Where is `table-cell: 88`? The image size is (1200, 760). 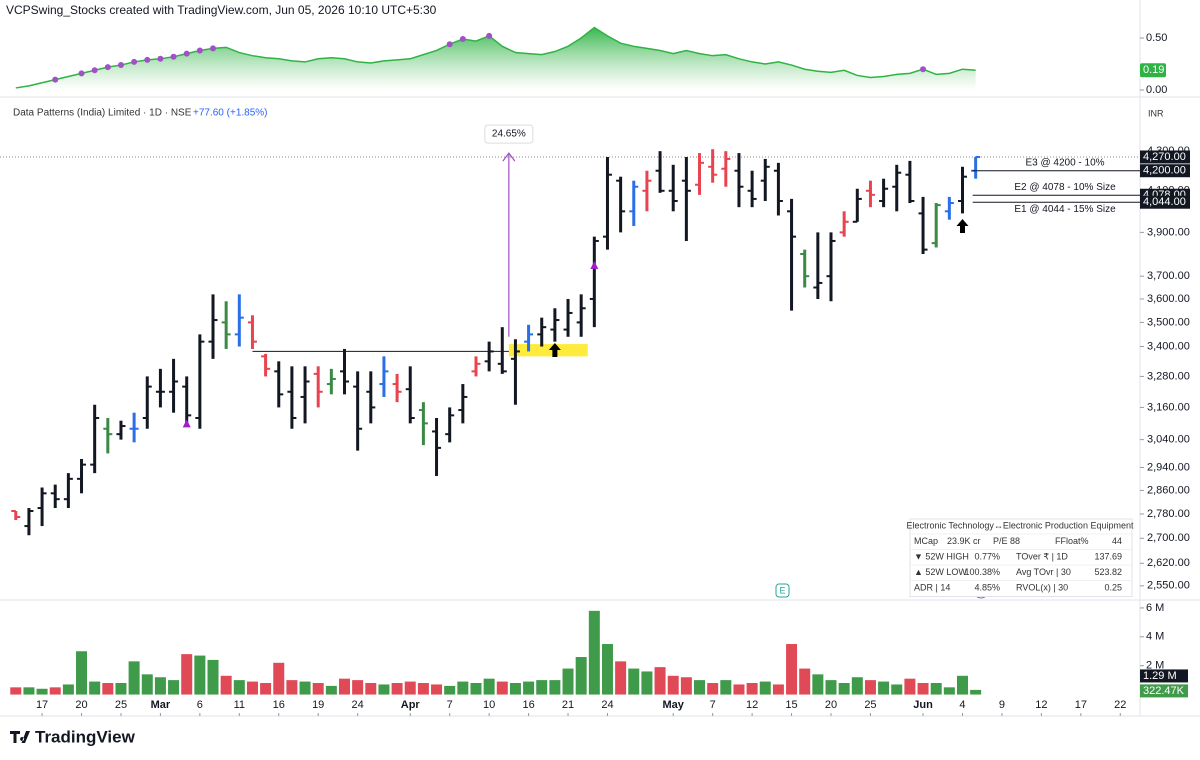 table-cell: 88 is located at coordinates (1015, 541).